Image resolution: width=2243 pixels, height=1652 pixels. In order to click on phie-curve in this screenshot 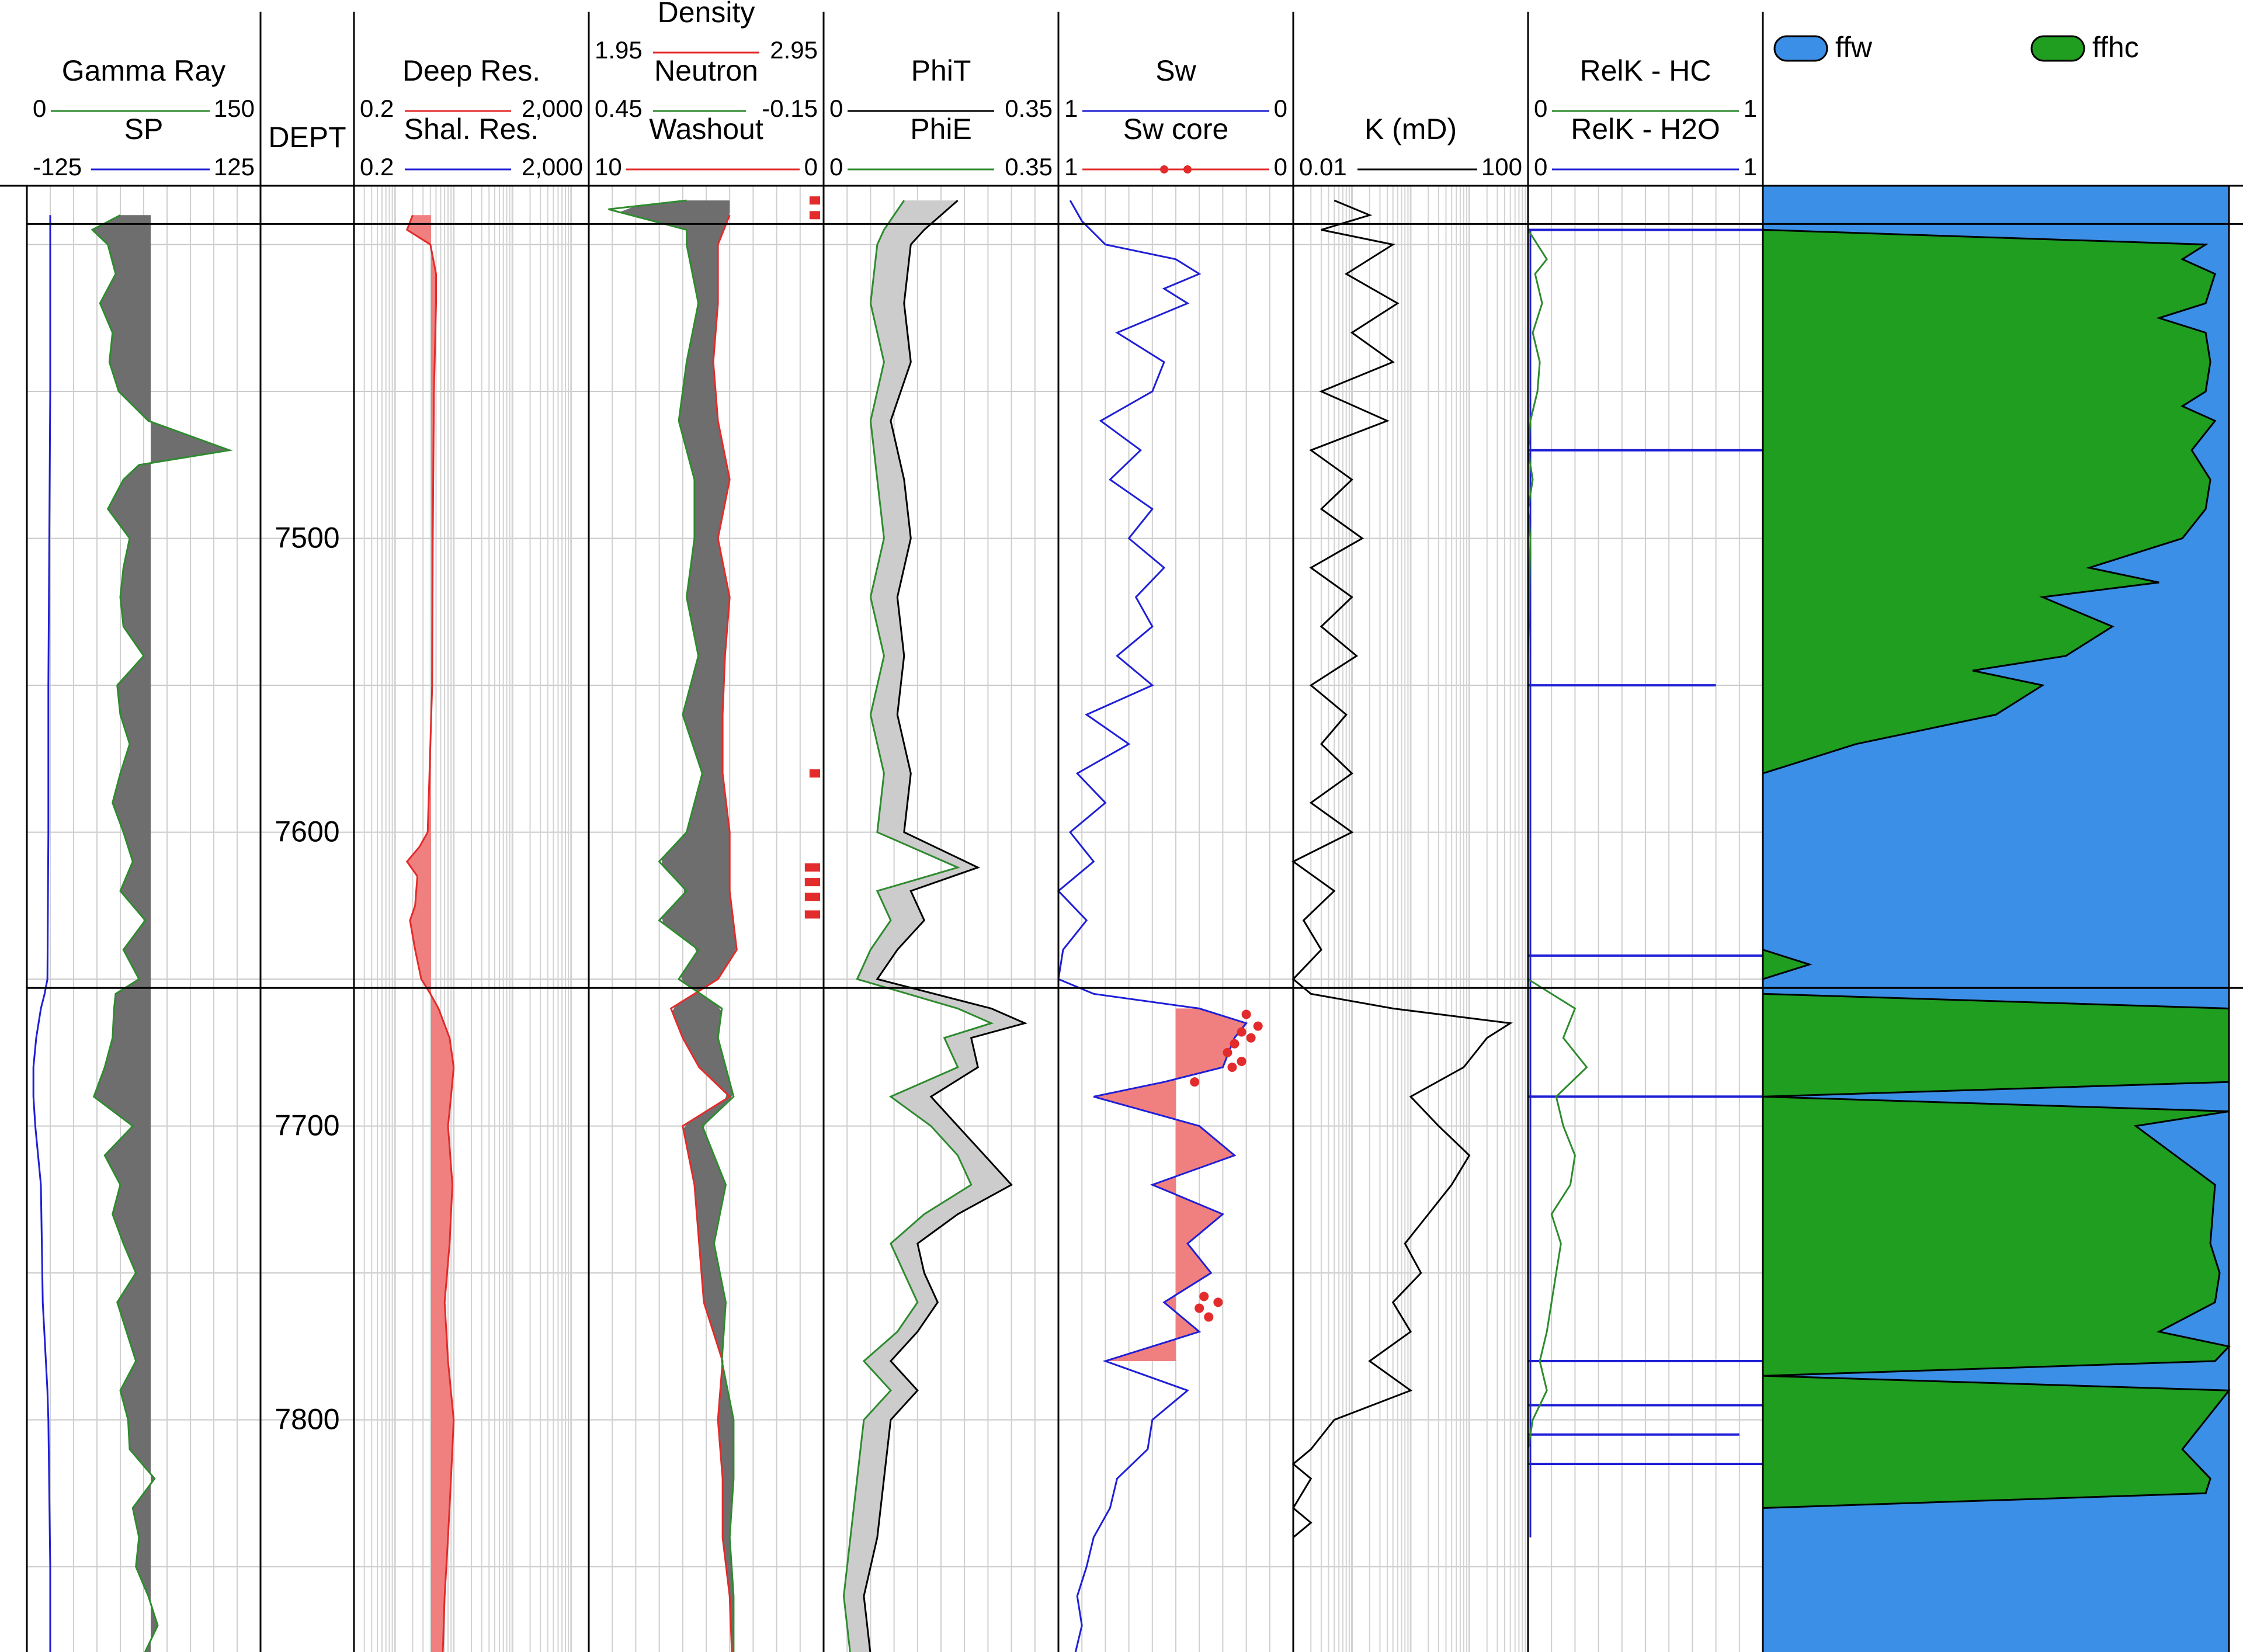, I will do `click(918, 926)`.